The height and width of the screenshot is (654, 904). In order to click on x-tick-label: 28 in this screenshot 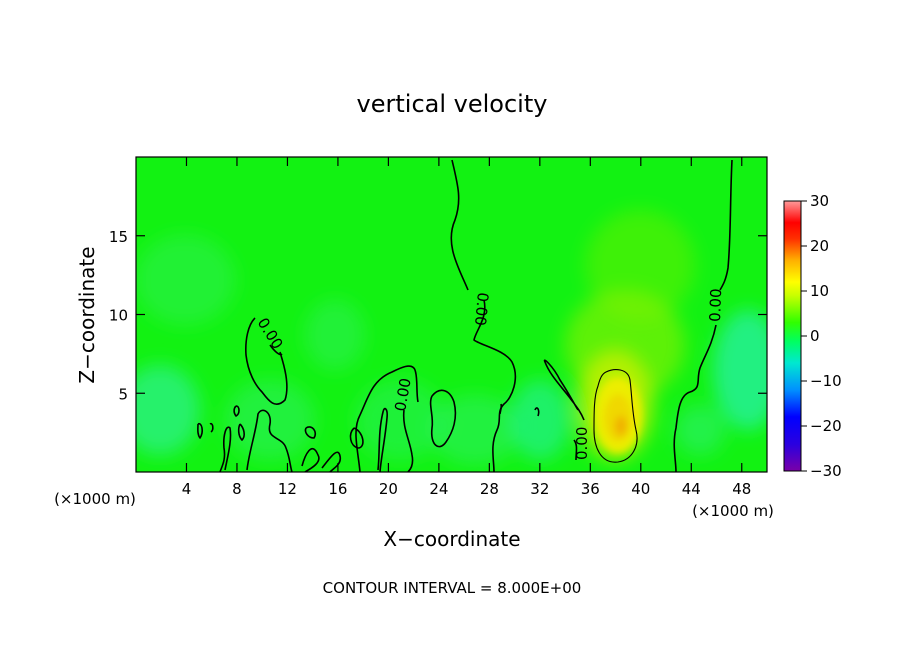, I will do `click(489, 489)`.